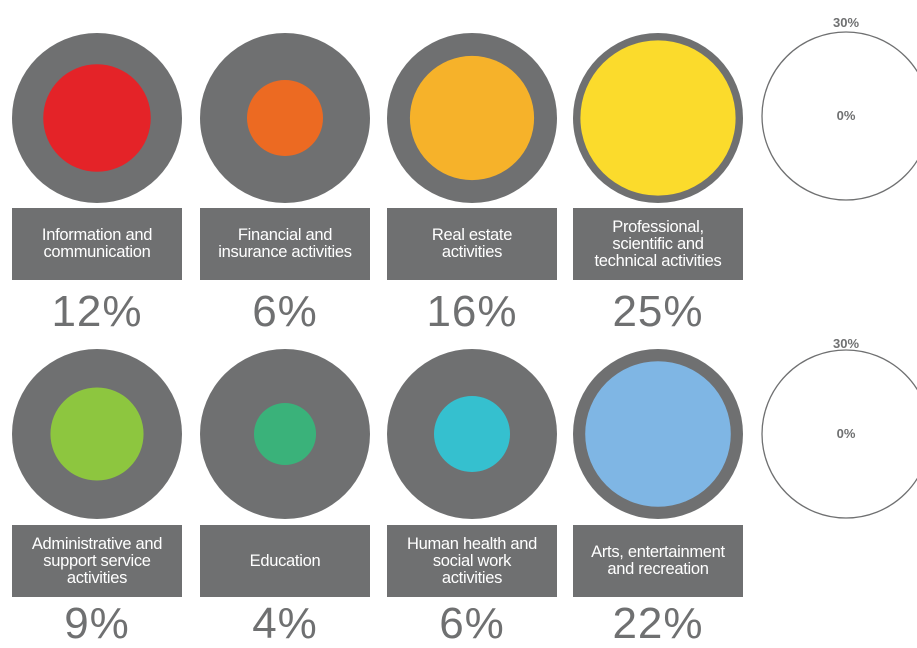 The width and height of the screenshot is (917, 648). What do you see at coordinates (285, 118) in the screenshot?
I see `value-bubble-financial-and-insurance-activities` at bounding box center [285, 118].